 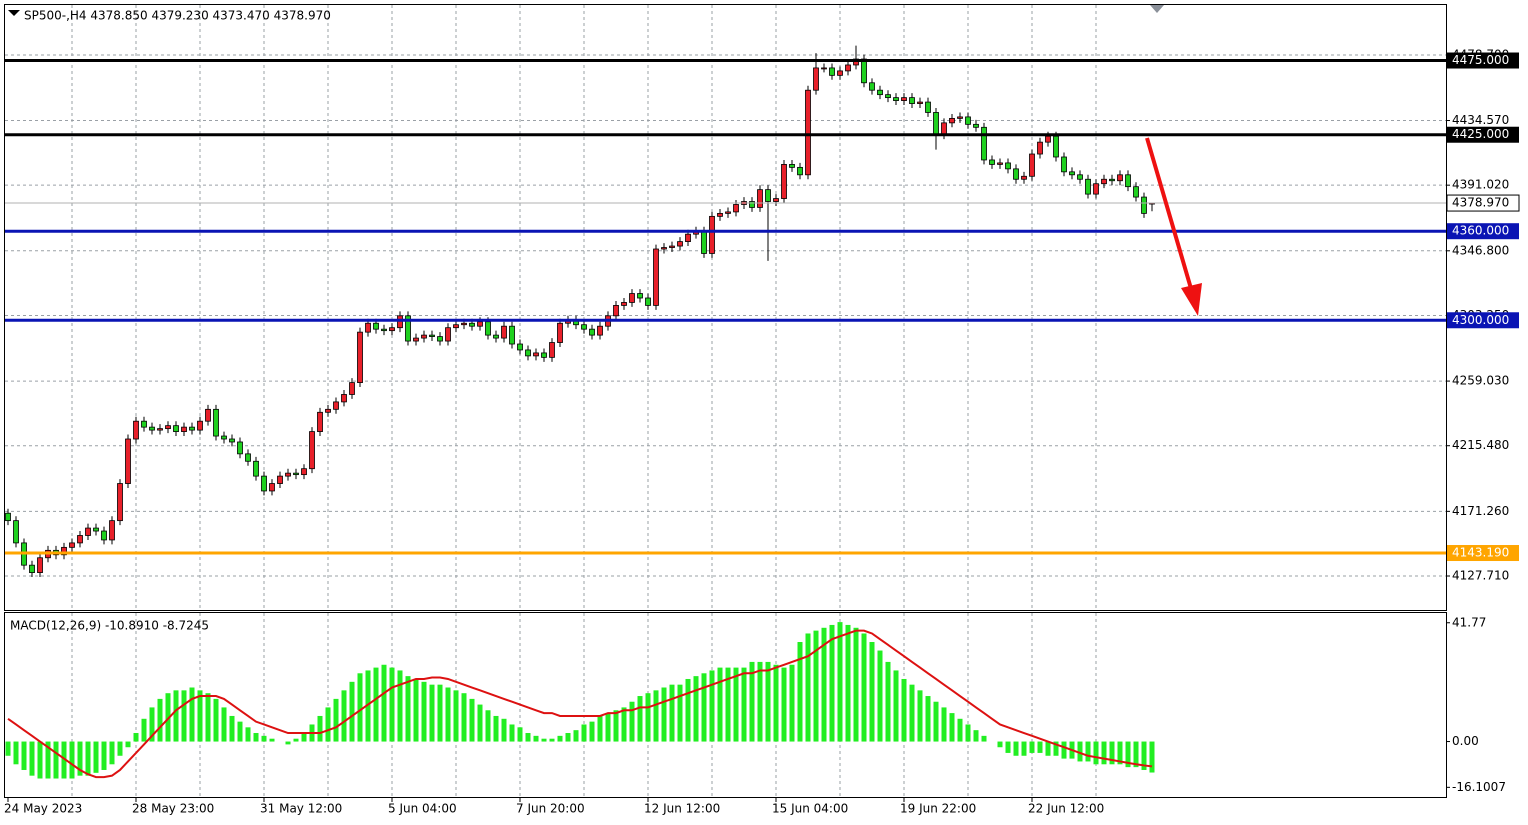 What do you see at coordinates (1480, 511) in the screenshot?
I see `y-tick-label: 4171.260` at bounding box center [1480, 511].